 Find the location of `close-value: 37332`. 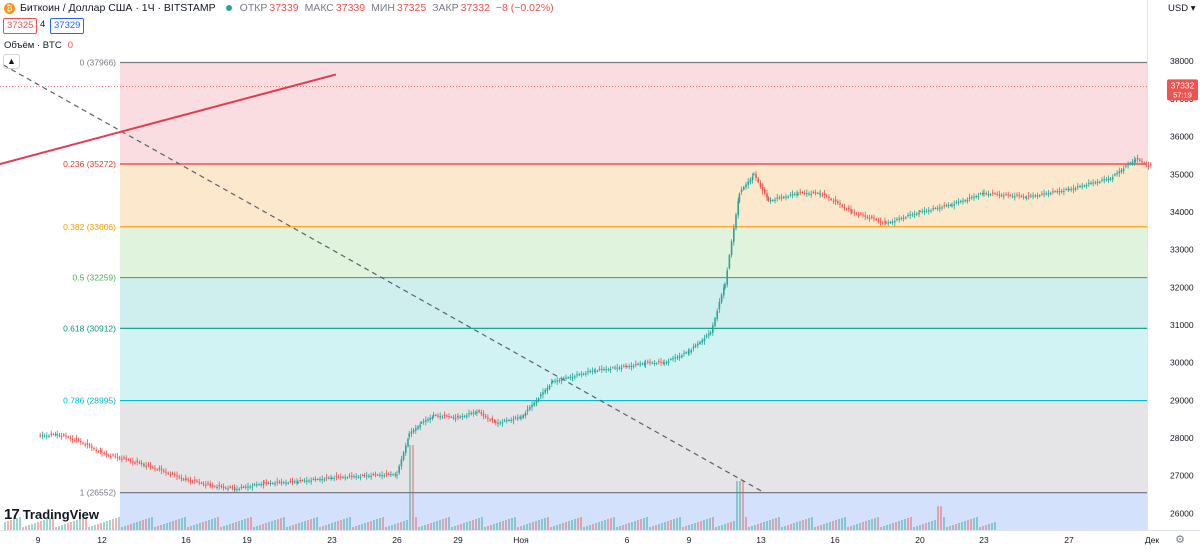

close-value: 37332 is located at coordinates (475, 8).